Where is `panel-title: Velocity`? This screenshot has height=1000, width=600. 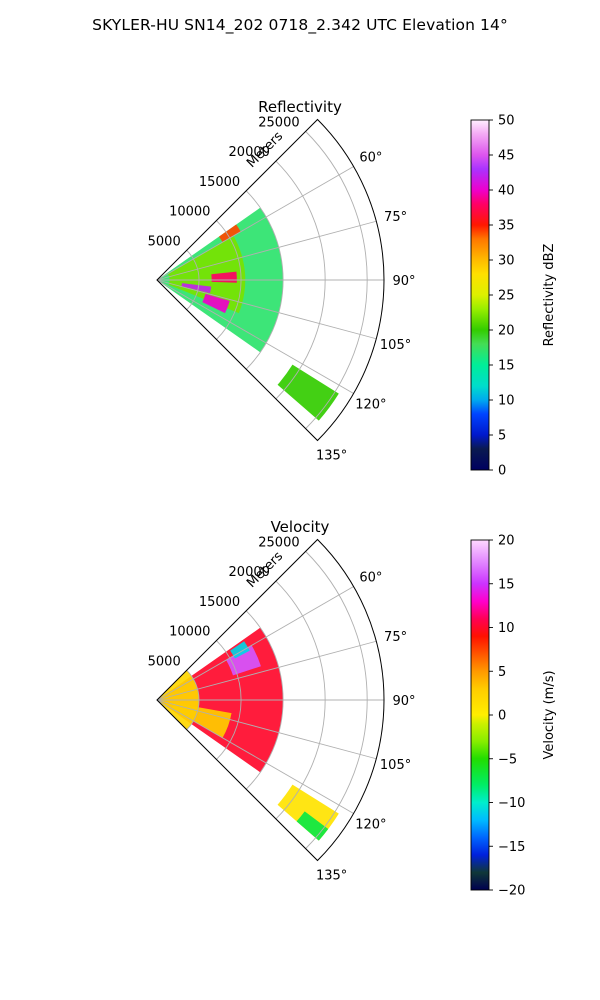 panel-title: Velocity is located at coordinates (300, 527).